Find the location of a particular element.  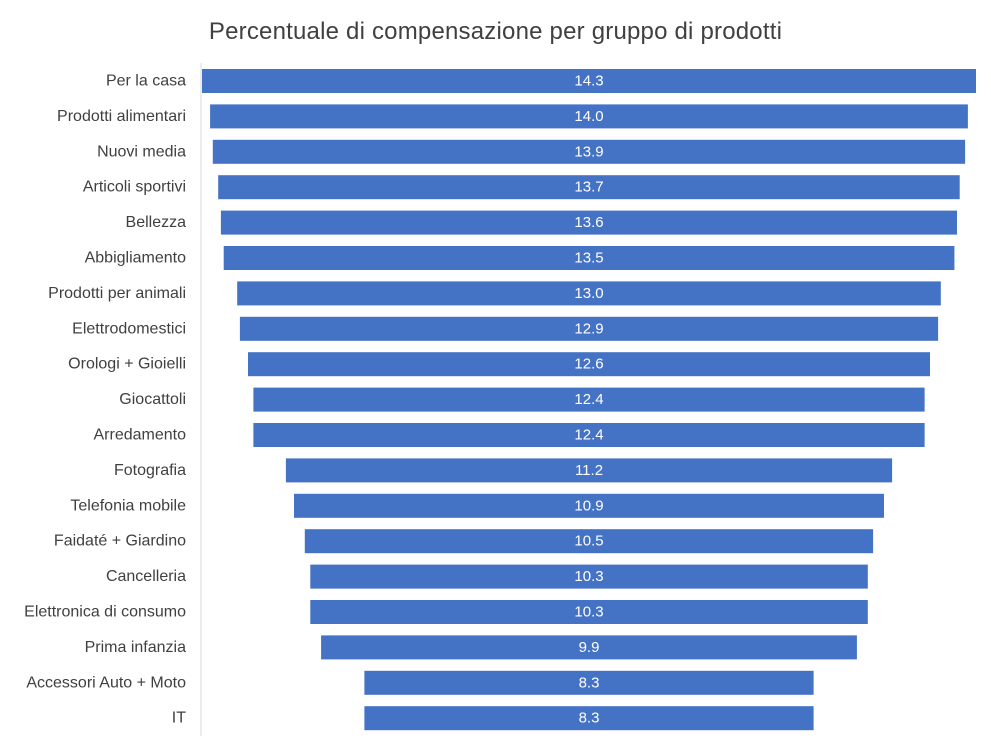

data-label: 13.7 is located at coordinates (588, 187).